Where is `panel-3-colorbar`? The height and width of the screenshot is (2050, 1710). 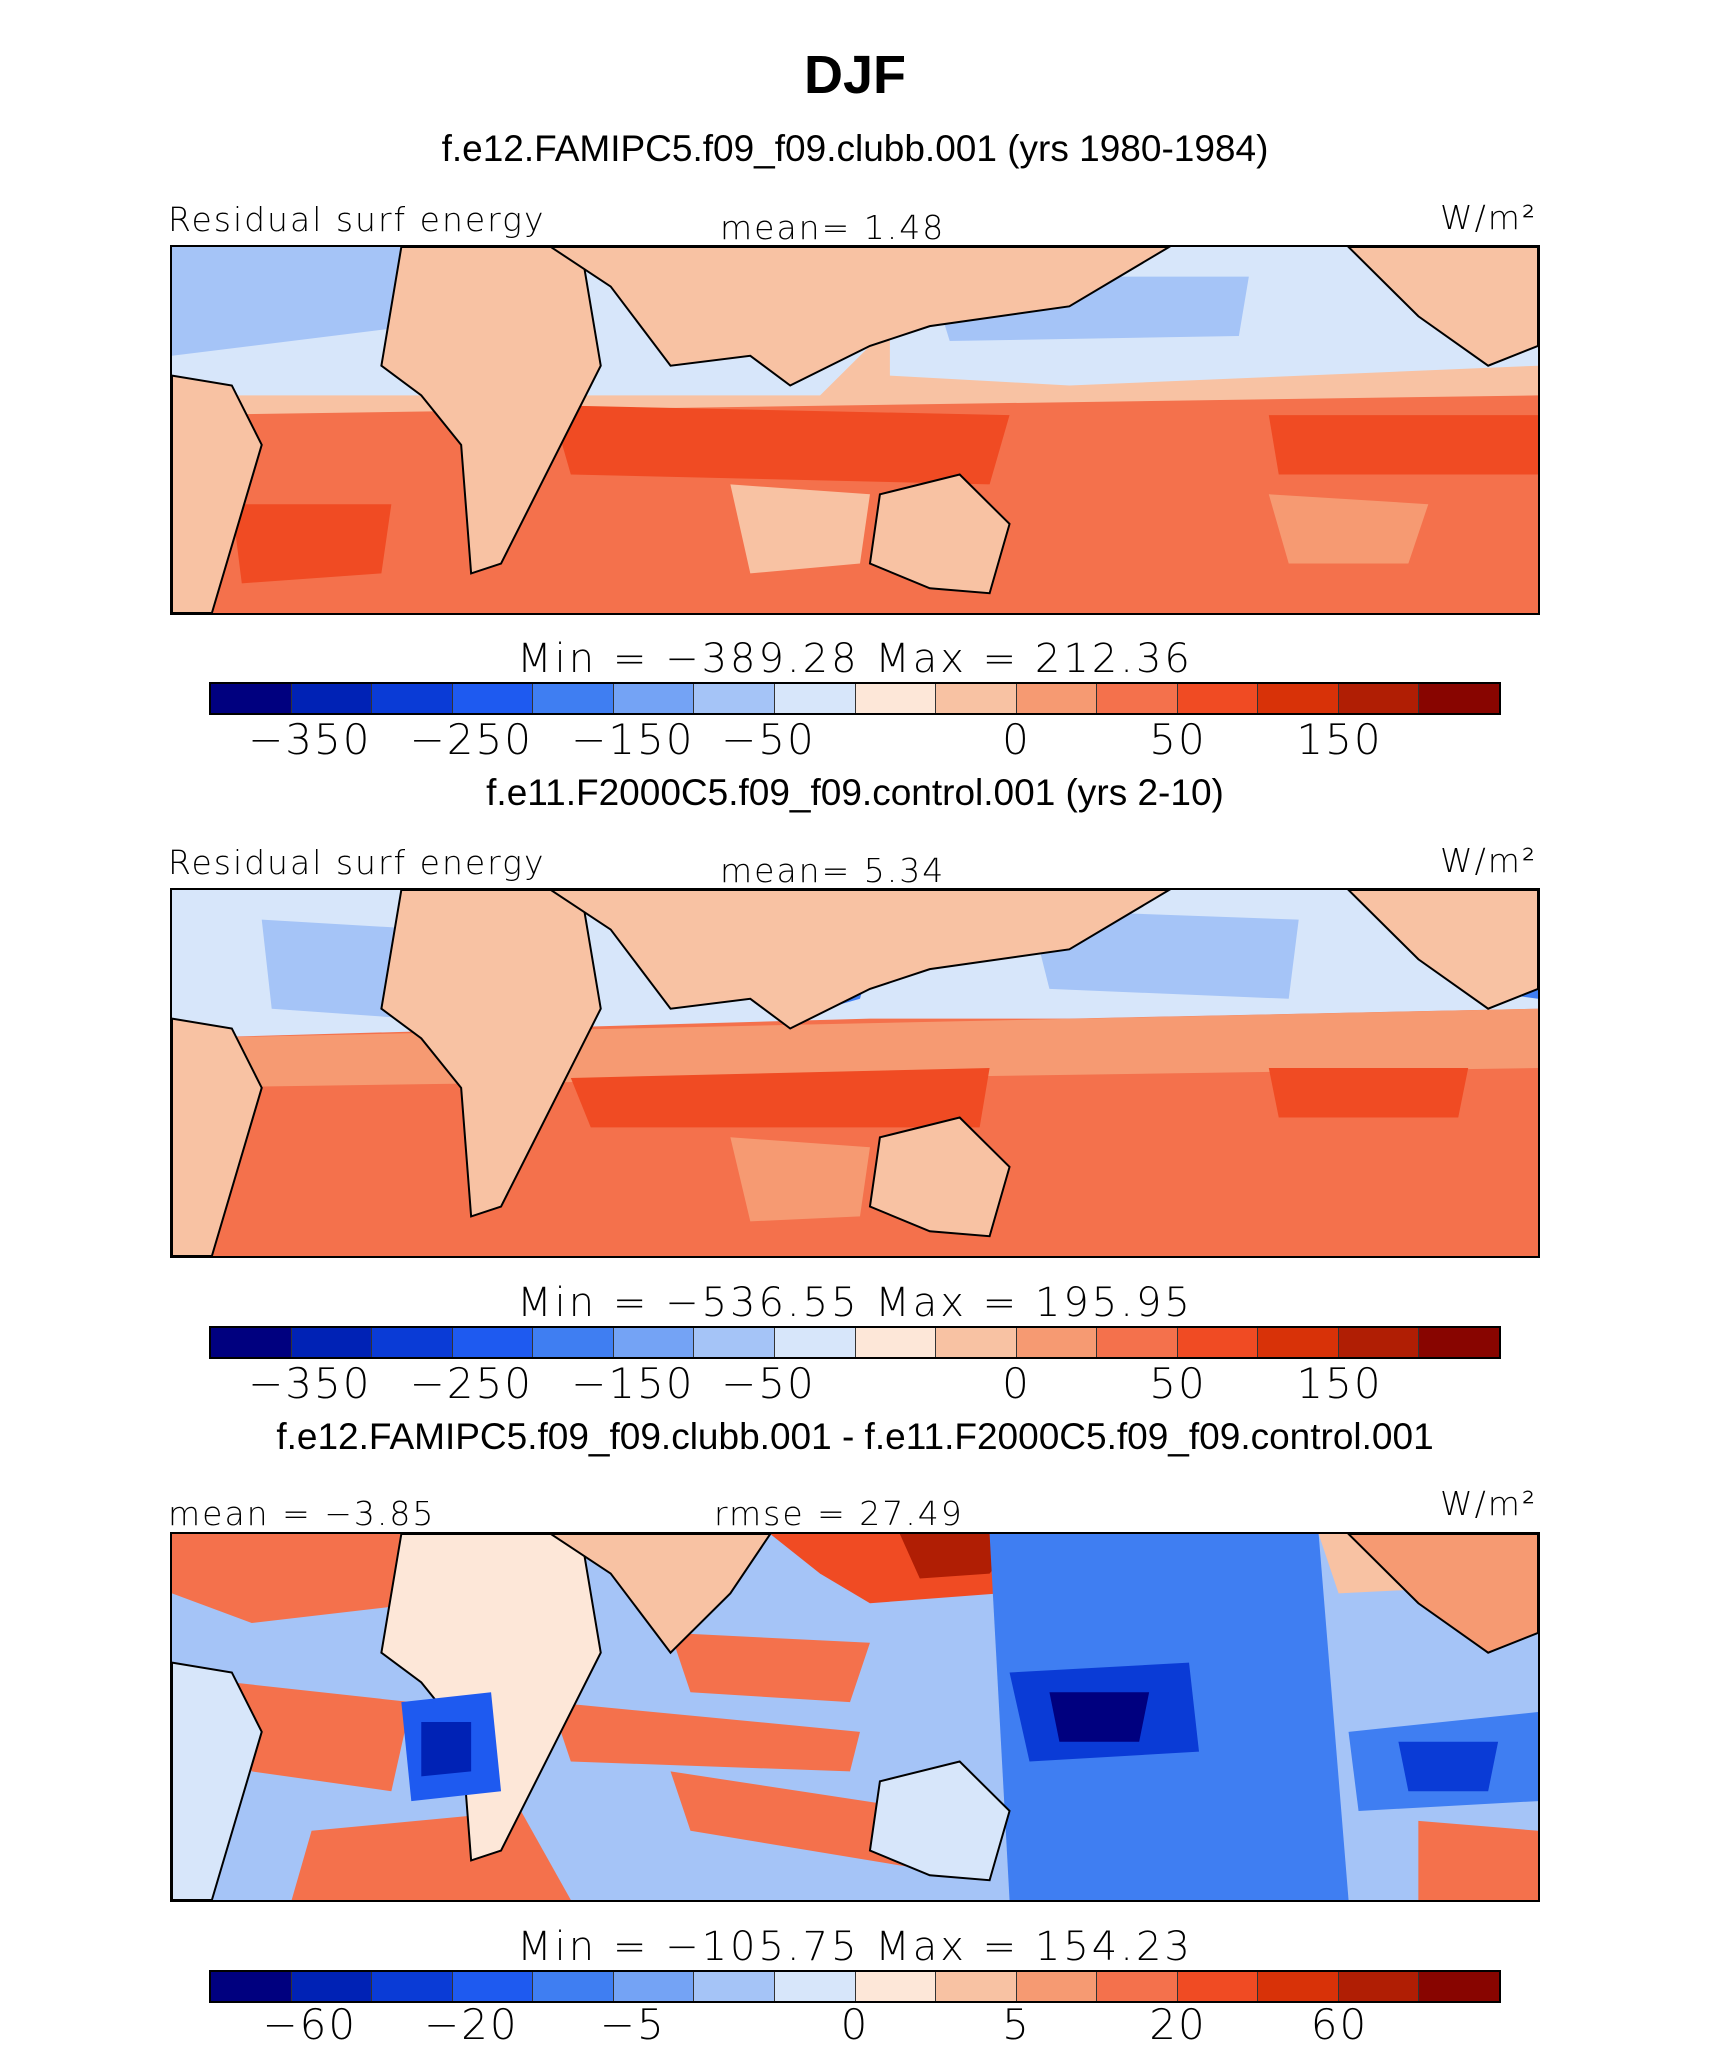
panel-3-colorbar is located at coordinates (855, 1986).